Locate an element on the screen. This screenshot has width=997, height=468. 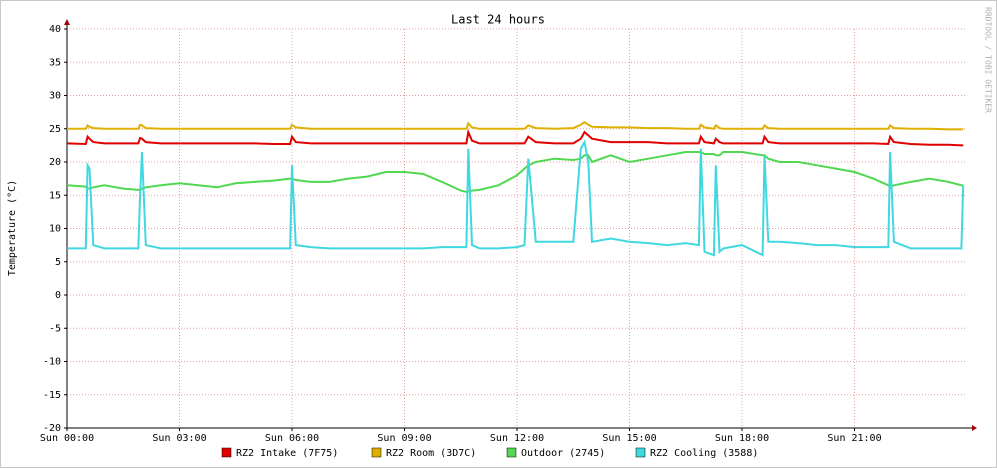
y-tick-label: 20 is located at coordinates (55, 162).